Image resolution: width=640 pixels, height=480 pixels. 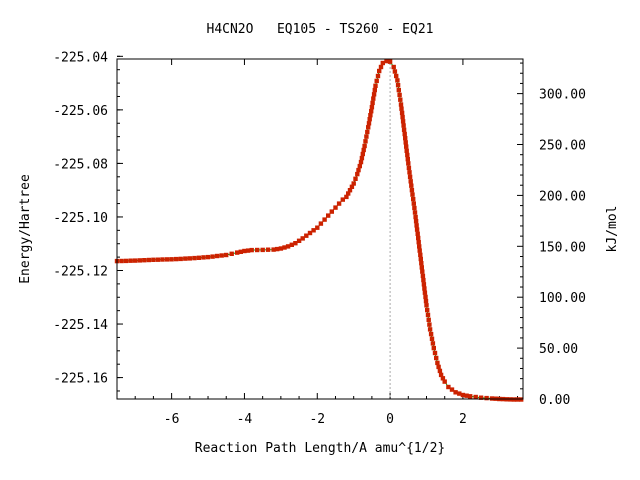 What do you see at coordinates (463, 419) in the screenshot?
I see `x-tick-label: 2` at bounding box center [463, 419].